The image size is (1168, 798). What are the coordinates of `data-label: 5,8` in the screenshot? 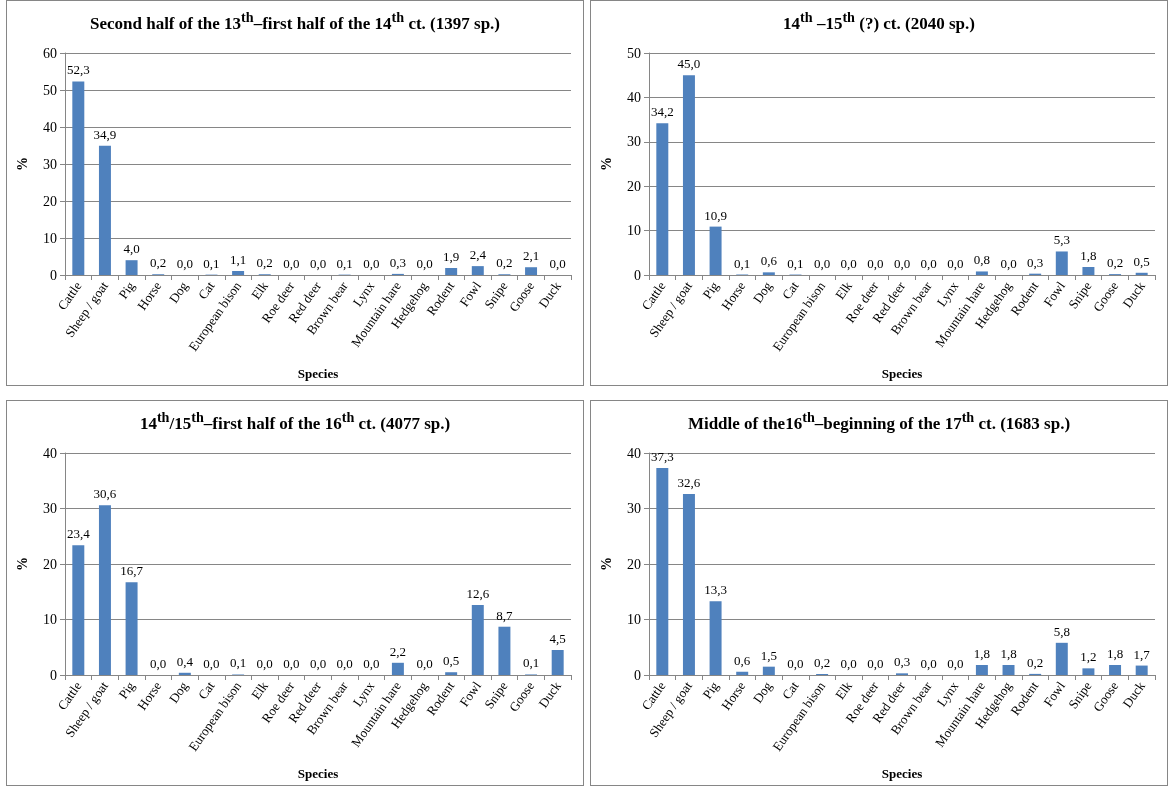 It's located at (1061, 631).